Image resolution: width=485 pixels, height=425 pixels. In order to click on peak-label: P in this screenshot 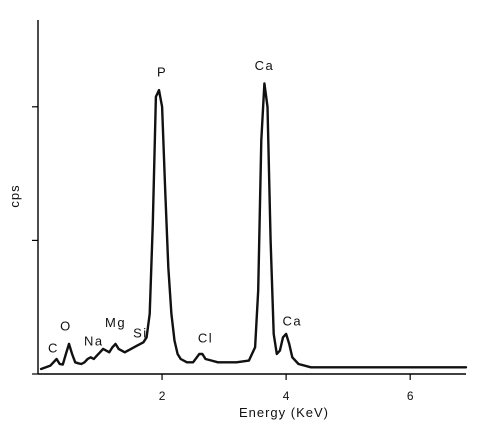, I will do `click(162, 72)`.